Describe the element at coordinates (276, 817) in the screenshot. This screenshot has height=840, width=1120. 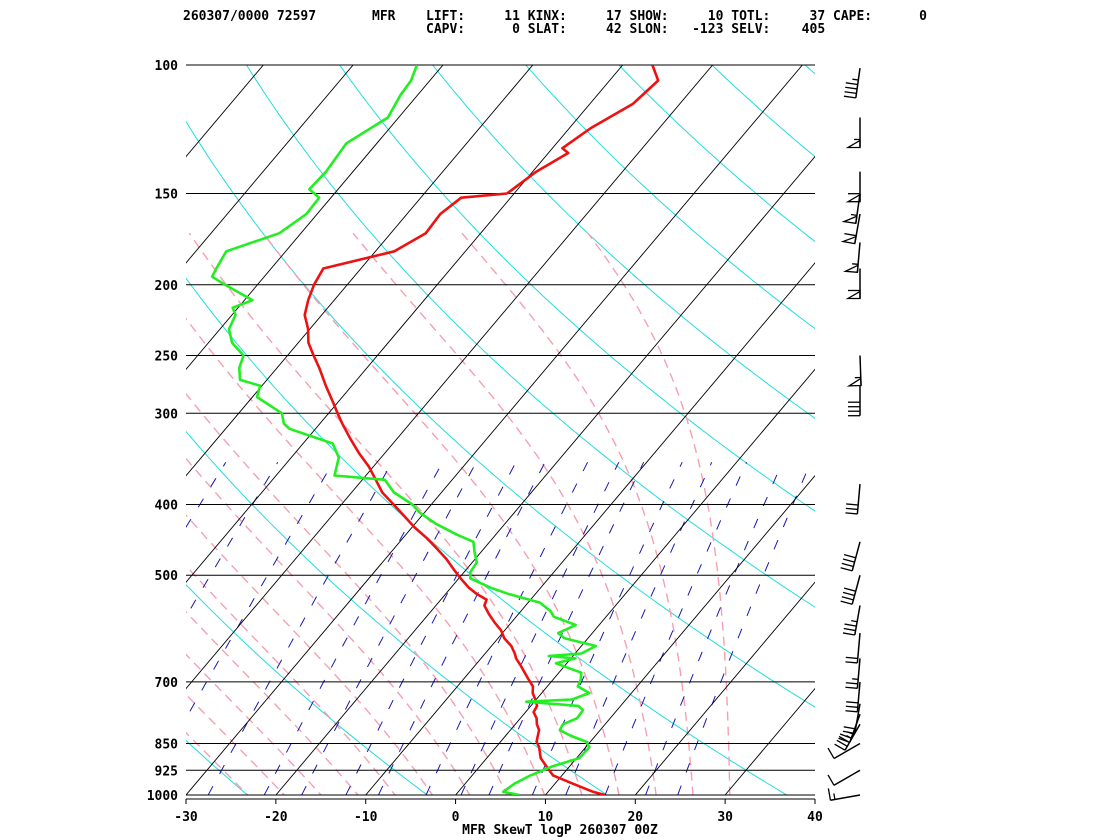
I see `temperature-label: -20` at that location.